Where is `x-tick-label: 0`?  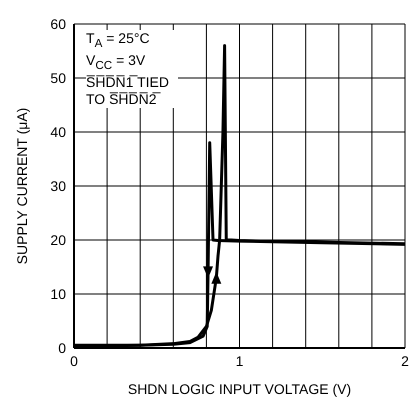
x-tick-label: 0 is located at coordinates (74, 360).